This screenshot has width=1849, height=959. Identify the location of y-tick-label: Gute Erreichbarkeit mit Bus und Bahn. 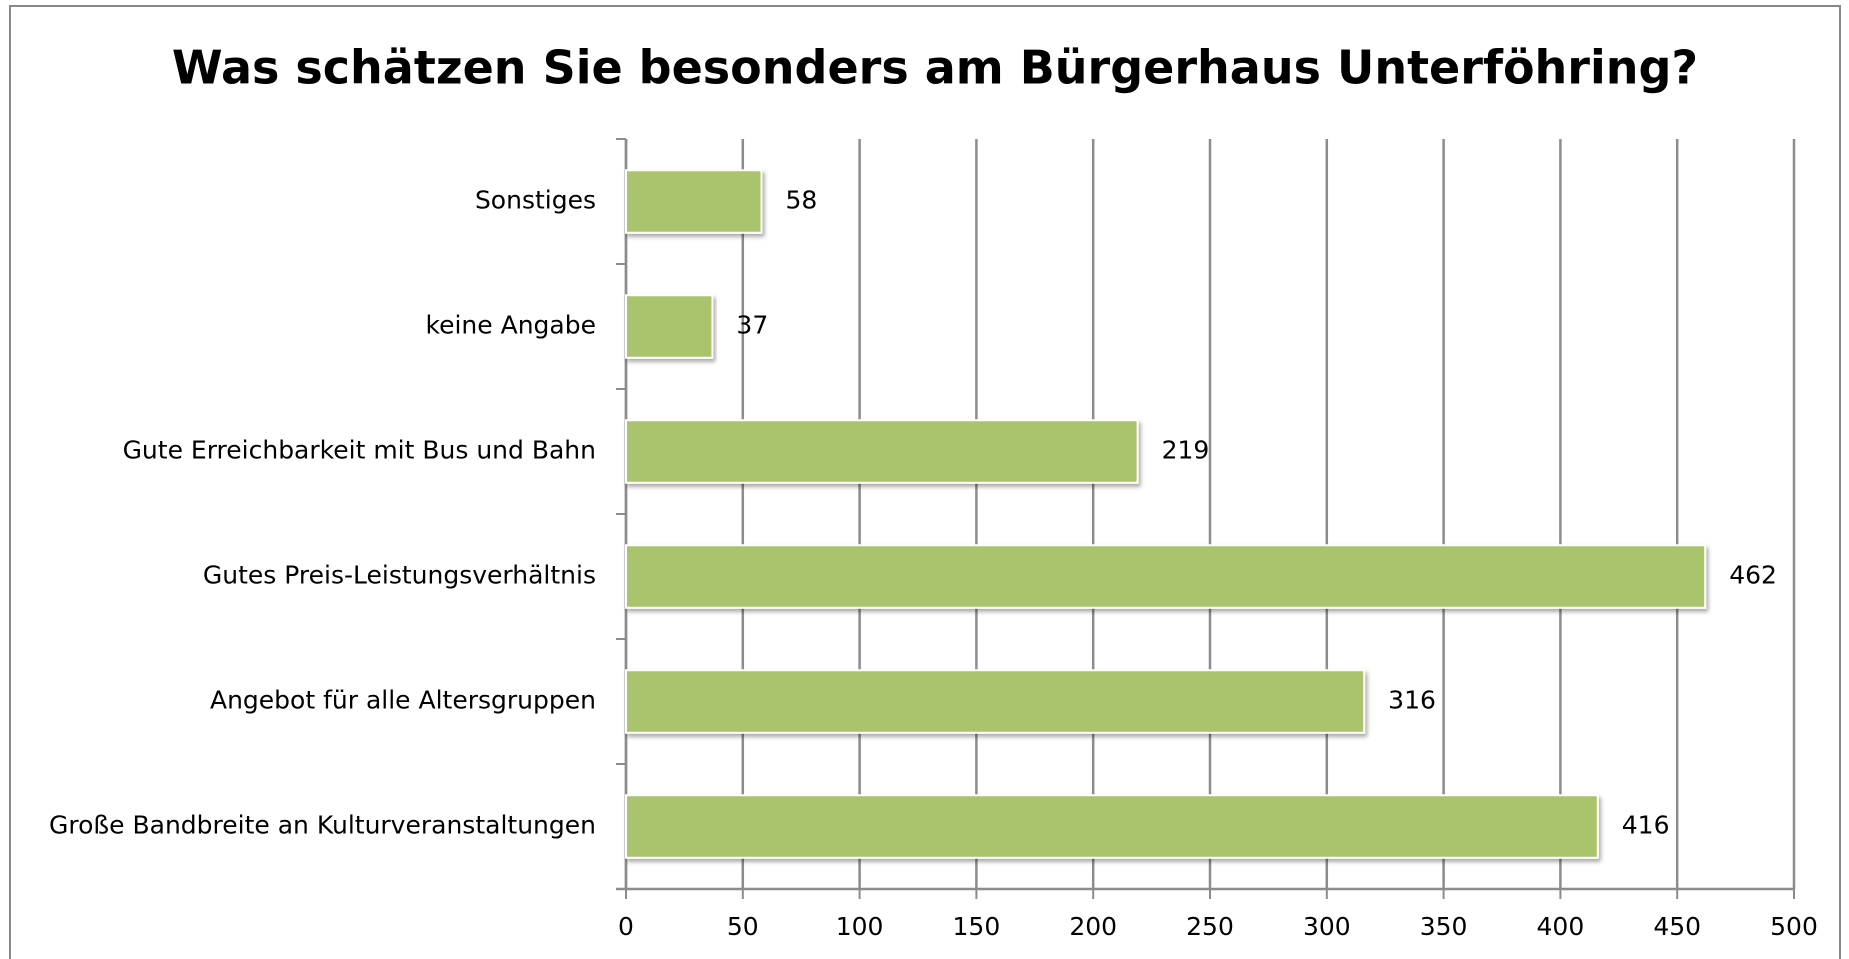
(359, 450).